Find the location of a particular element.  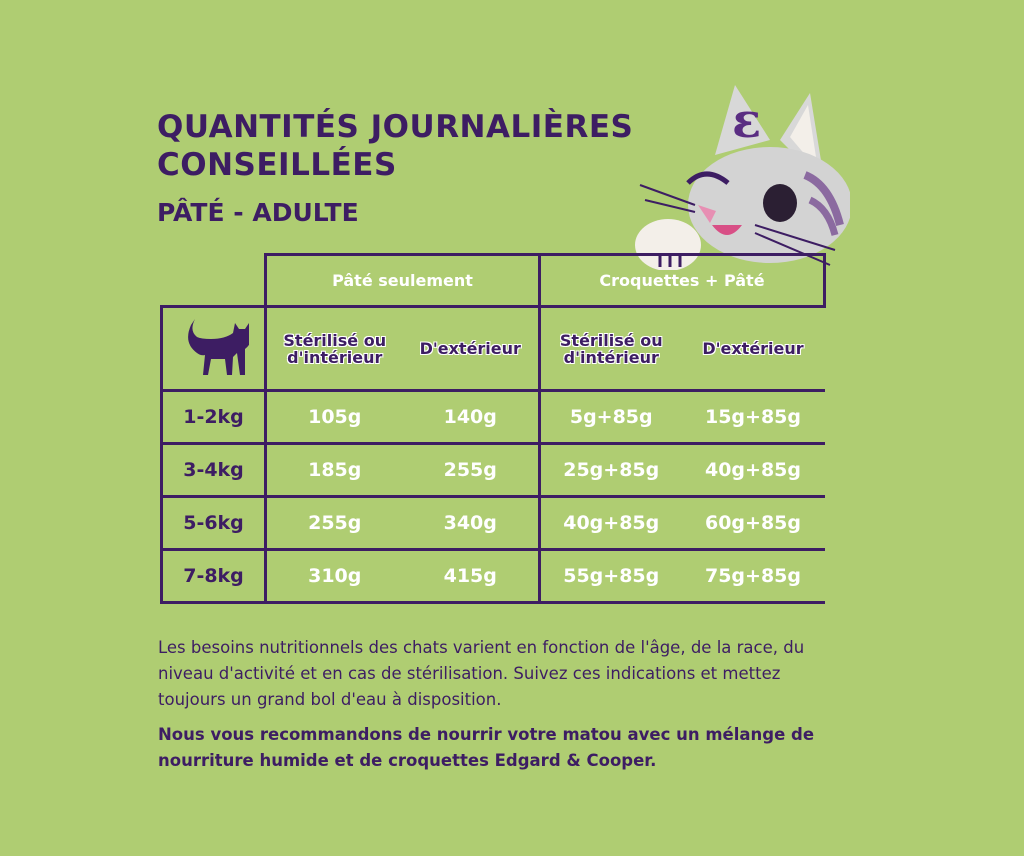

subtitle: PÂTÉ - ADULTE is located at coordinates (258, 212).